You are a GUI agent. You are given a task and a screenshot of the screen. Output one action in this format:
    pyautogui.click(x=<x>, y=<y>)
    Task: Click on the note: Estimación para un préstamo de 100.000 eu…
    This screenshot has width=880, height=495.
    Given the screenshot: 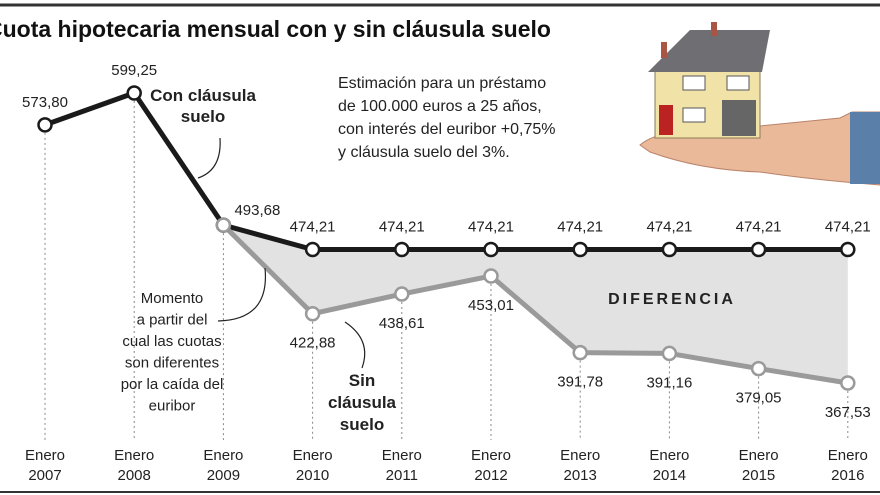 What is the action you would take?
    pyautogui.click(x=446, y=118)
    